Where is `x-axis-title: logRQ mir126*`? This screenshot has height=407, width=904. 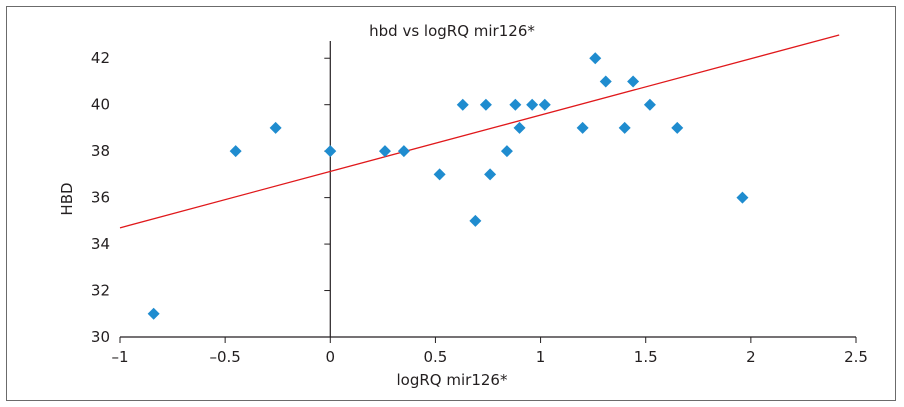
x-axis-title: logRQ mir126* is located at coordinates (452, 380).